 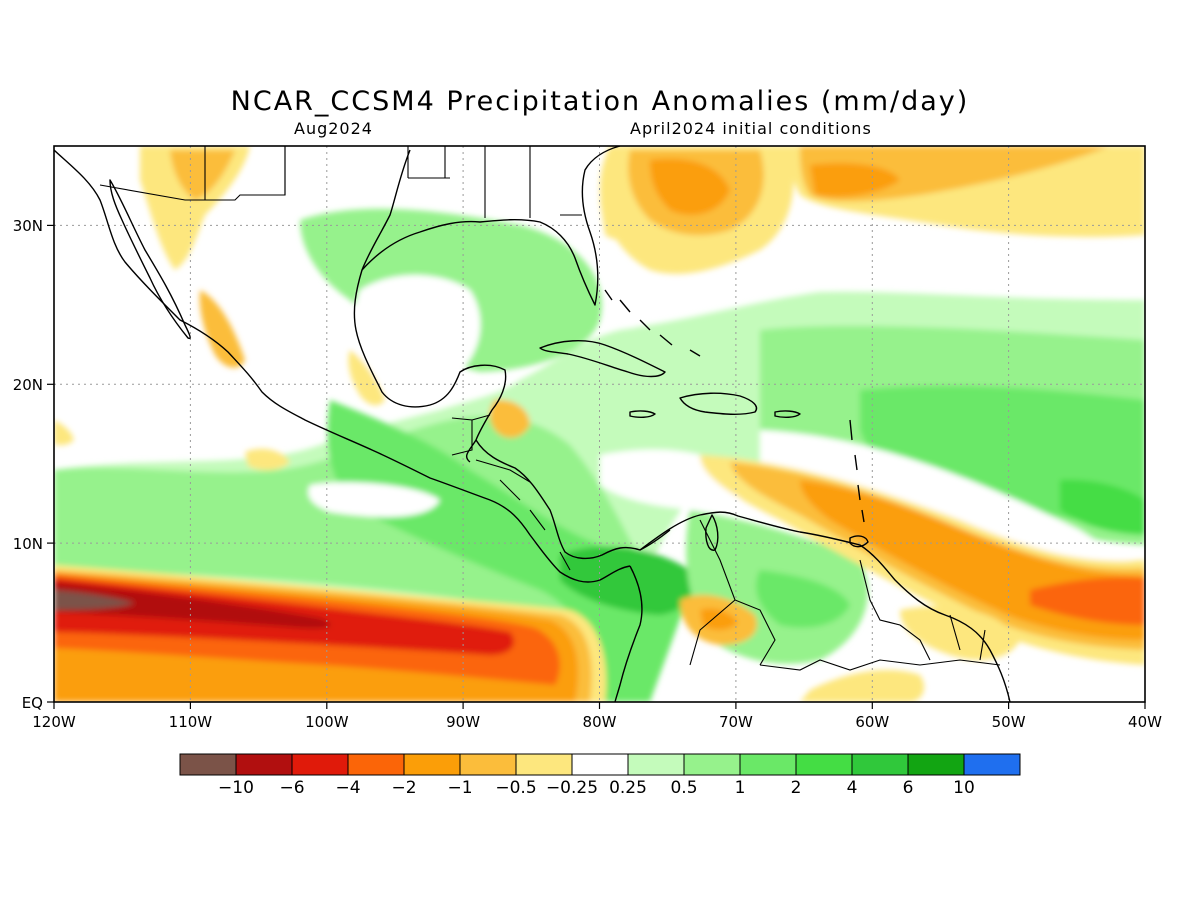 I want to click on border-us-states, so click(x=393, y=182).